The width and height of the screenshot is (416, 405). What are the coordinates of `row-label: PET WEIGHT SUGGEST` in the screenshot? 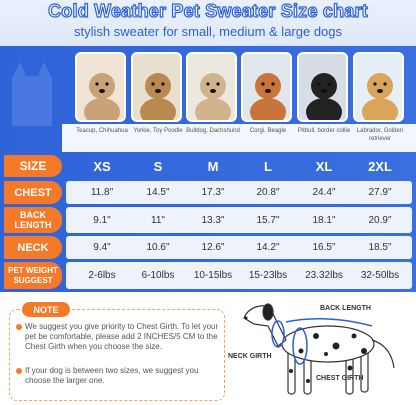 It's located at (33, 275).